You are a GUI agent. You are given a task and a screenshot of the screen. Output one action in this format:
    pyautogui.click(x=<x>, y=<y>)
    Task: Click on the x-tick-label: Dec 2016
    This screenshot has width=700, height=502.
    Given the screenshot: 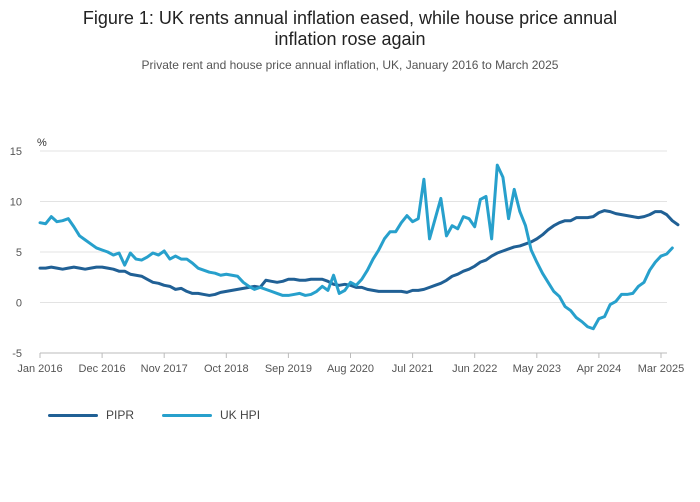 What is the action you would take?
    pyautogui.click(x=102, y=369)
    